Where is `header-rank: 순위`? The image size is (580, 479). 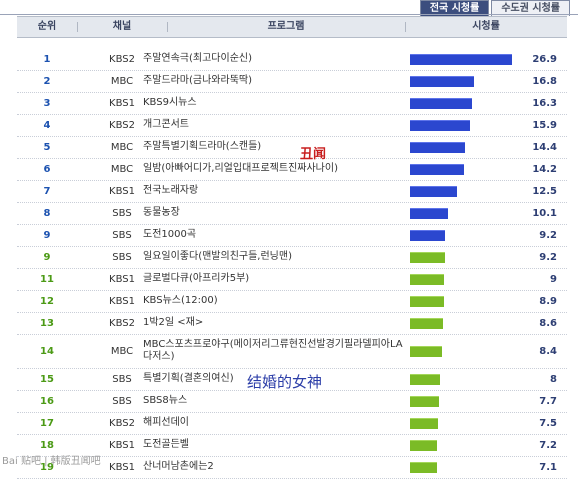
header-rank: 순위 is located at coordinates (47, 26).